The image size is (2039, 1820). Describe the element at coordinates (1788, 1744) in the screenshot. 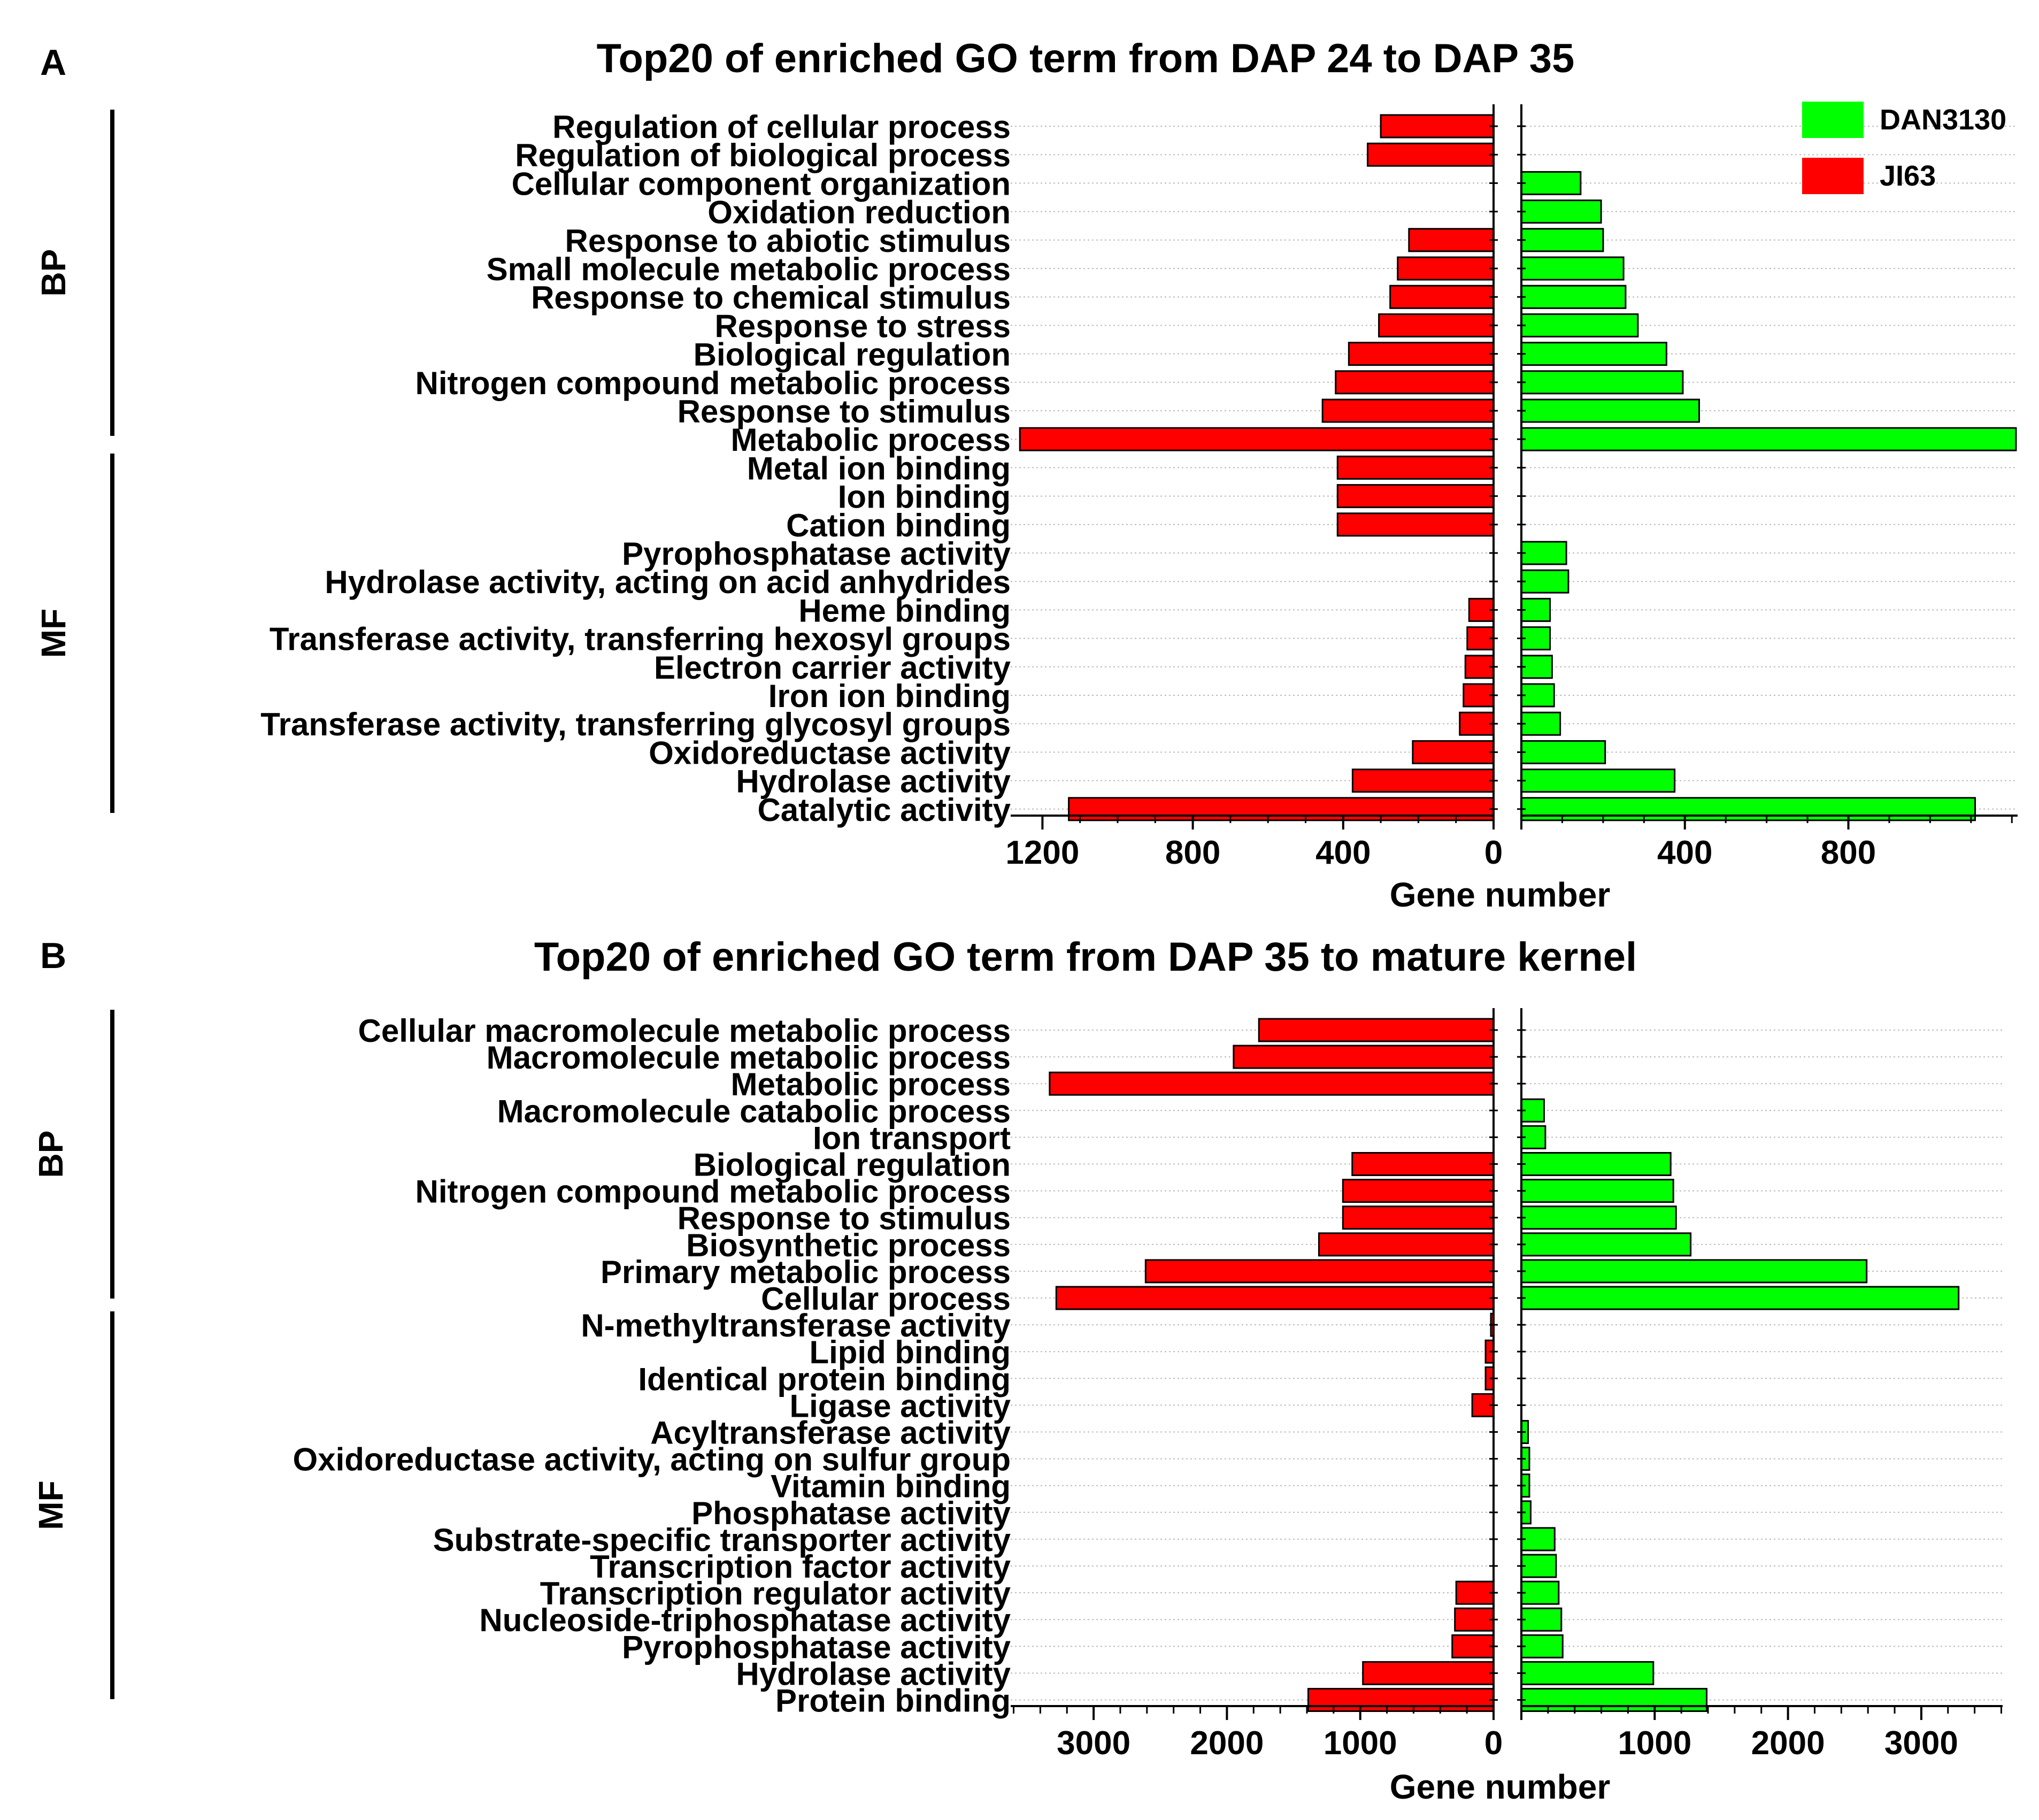

I see `x-tick-label-right: 2000` at that location.